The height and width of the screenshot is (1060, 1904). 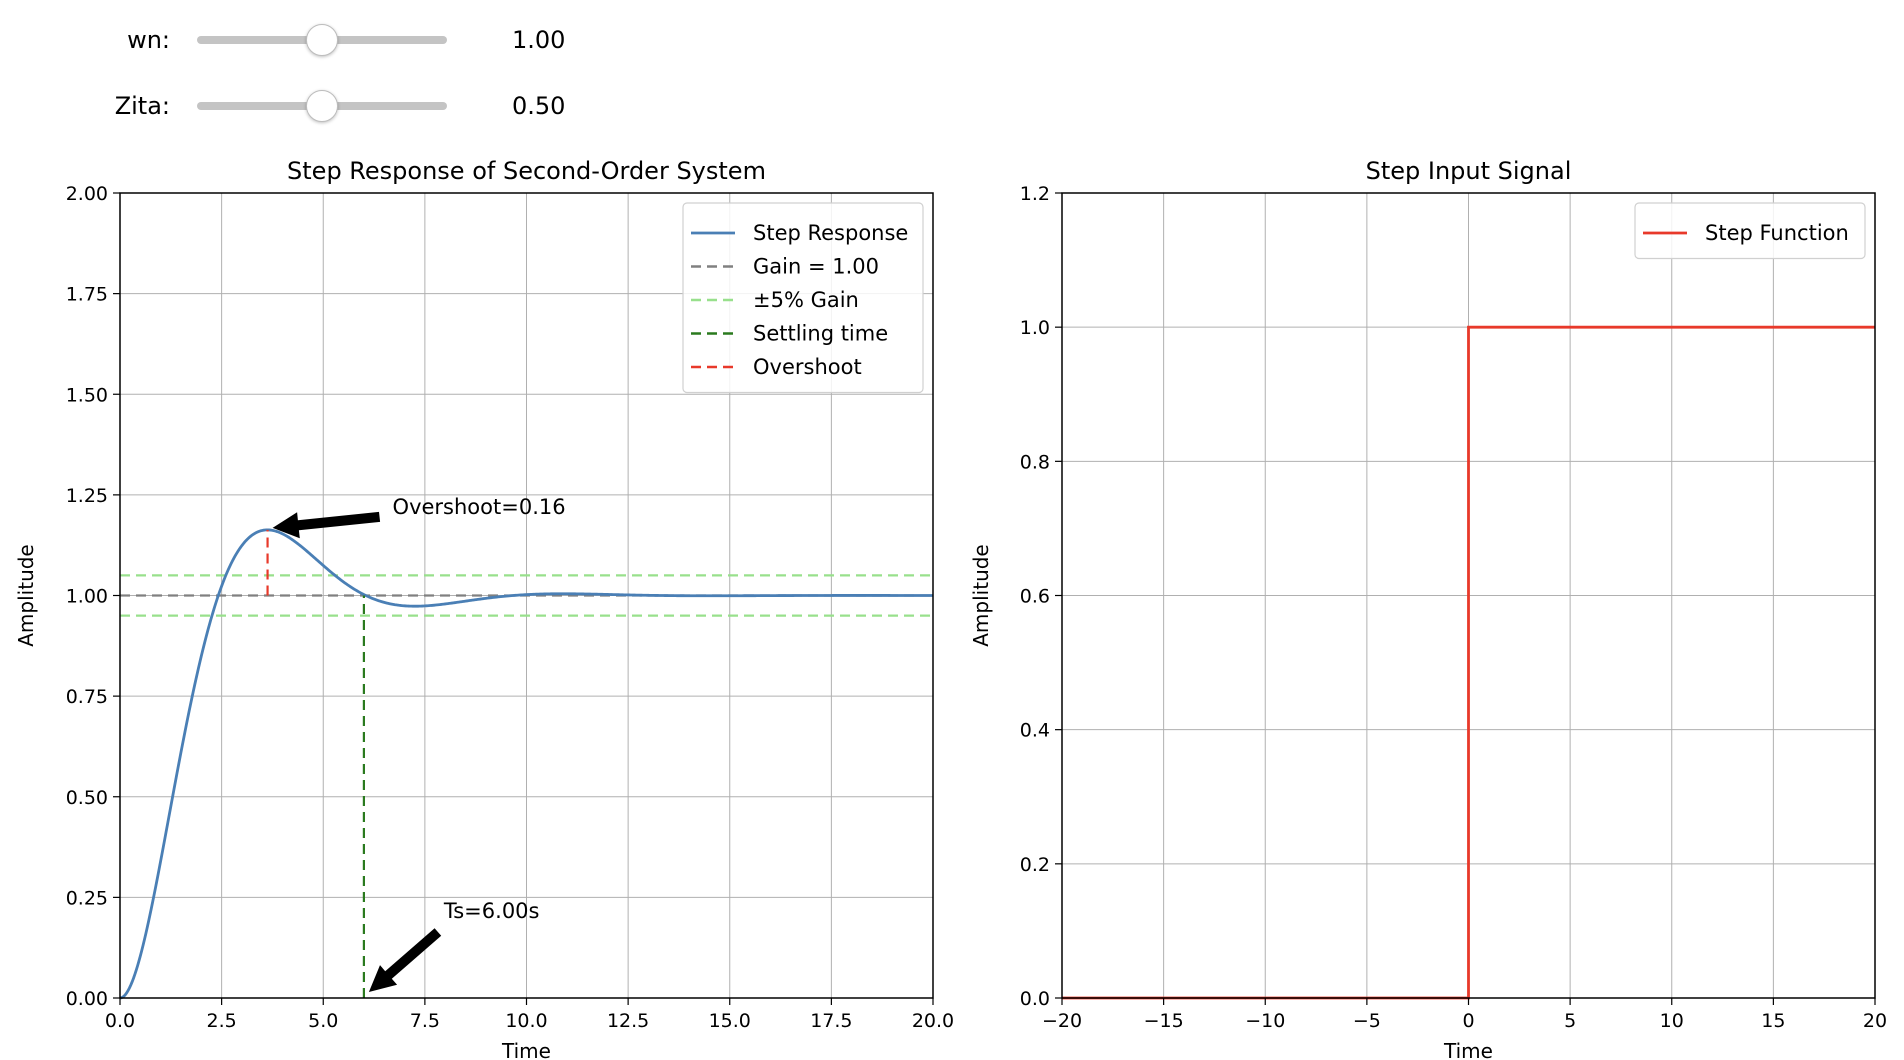 I want to click on wn-slider-row: wn: 1.00, so click(x=350, y=40).